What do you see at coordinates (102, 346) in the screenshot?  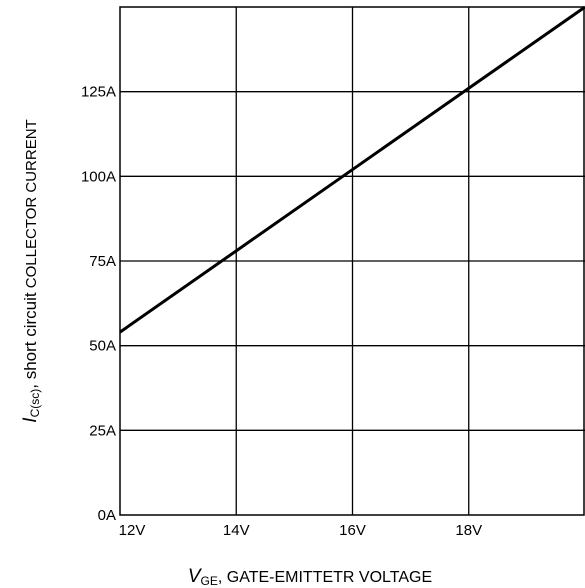 I see `y-tick-label: 50A` at bounding box center [102, 346].